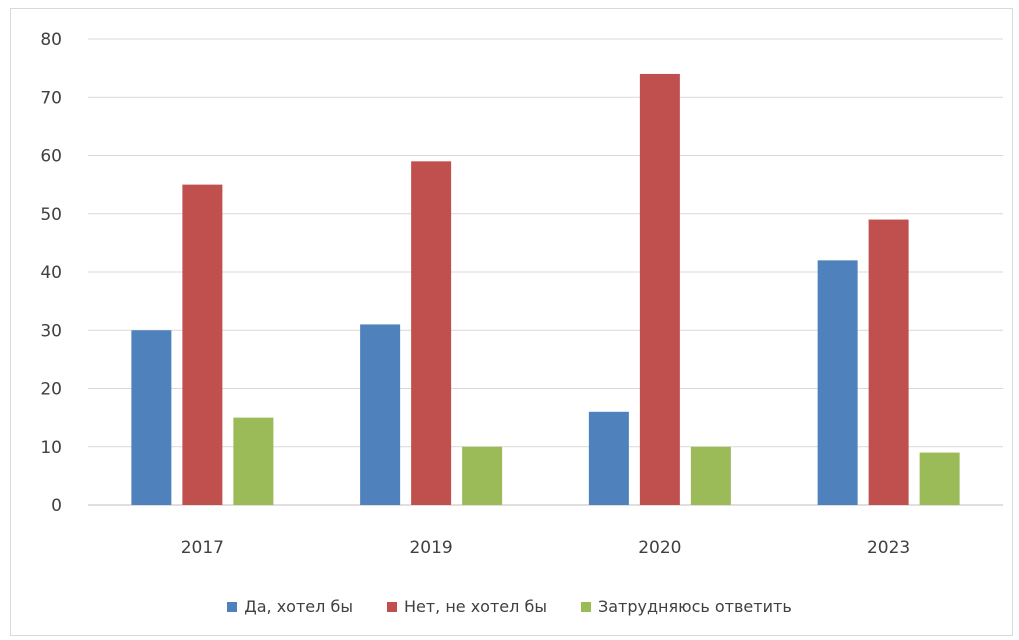 This screenshot has width=1019, height=640. I want to click on legend-item-series-3: Затрудняюсь ответить, so click(686, 606).